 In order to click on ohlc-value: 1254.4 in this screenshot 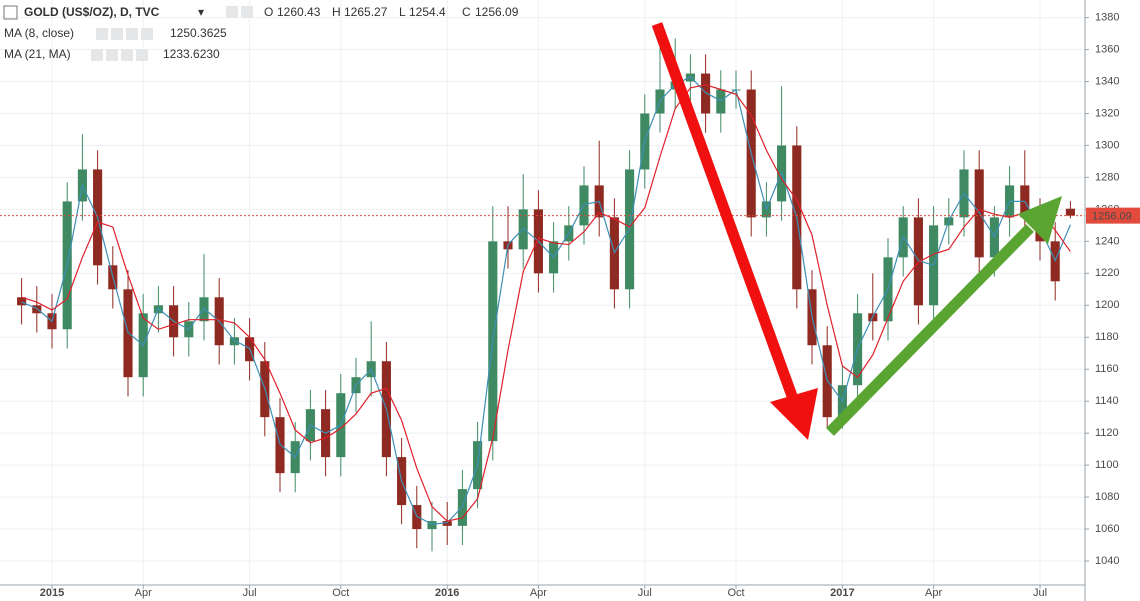, I will do `click(427, 12)`.